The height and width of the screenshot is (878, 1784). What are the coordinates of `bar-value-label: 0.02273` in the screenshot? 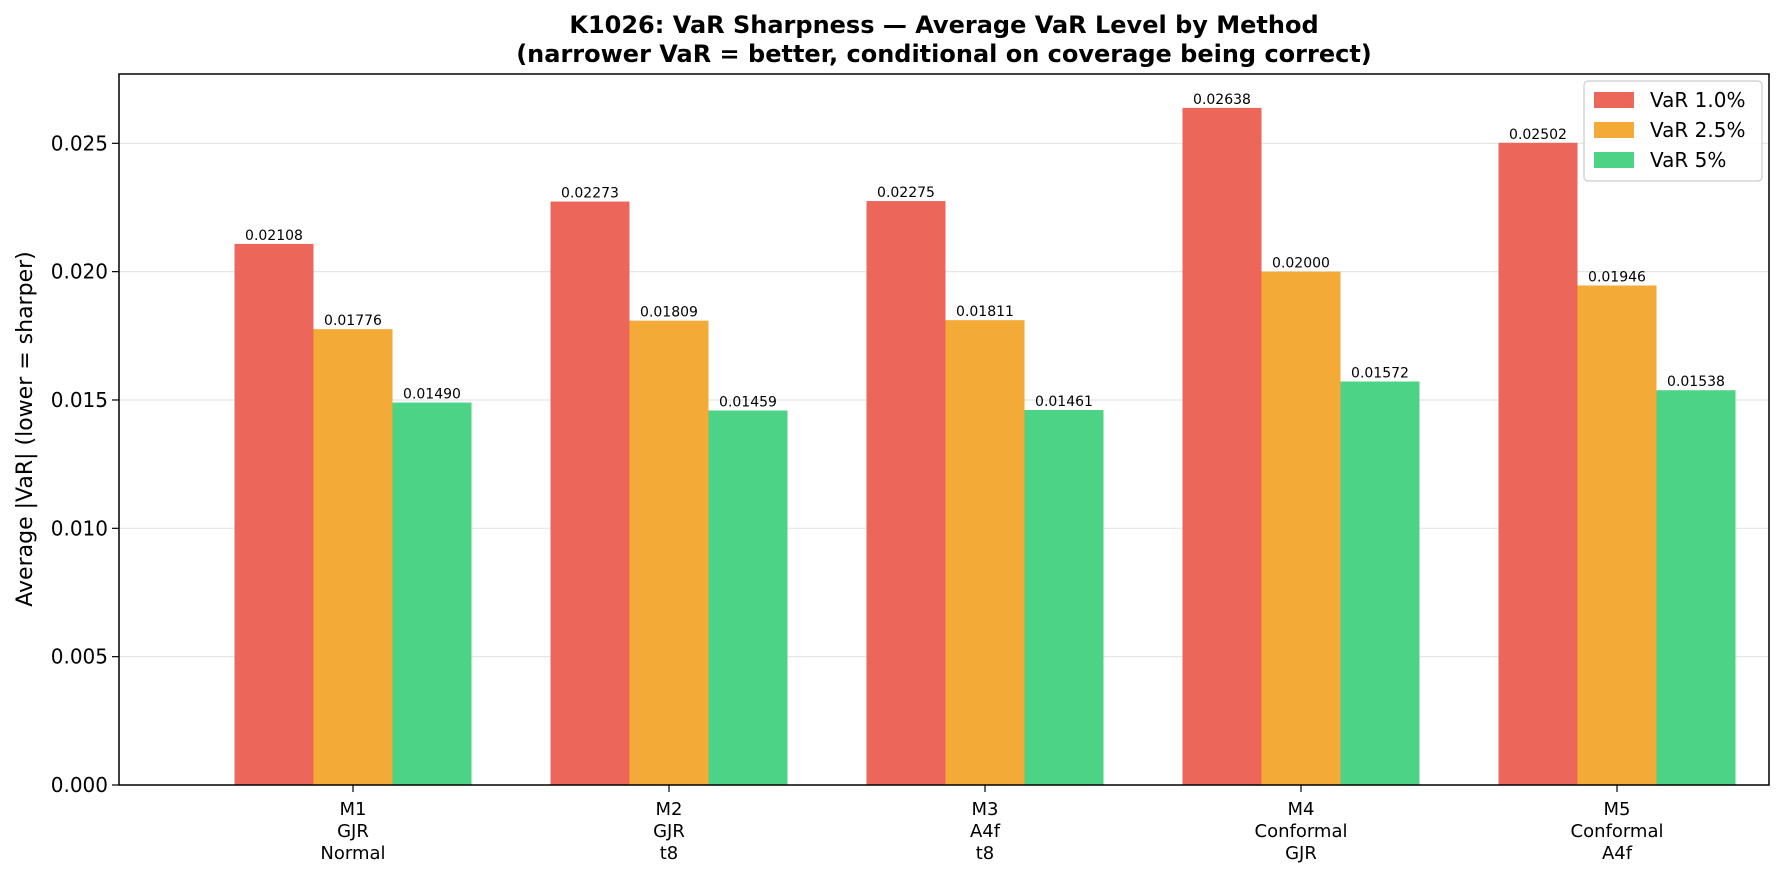 It's located at (590, 194).